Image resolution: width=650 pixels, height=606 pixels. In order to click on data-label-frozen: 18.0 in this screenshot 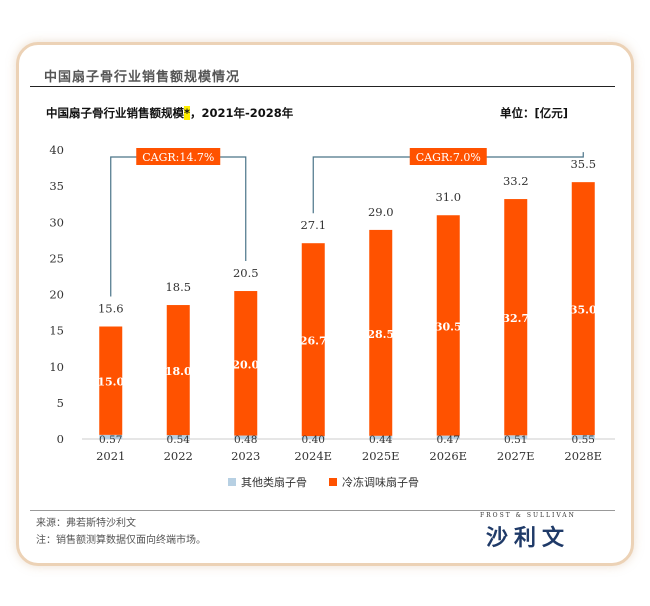, I will do `click(178, 371)`.